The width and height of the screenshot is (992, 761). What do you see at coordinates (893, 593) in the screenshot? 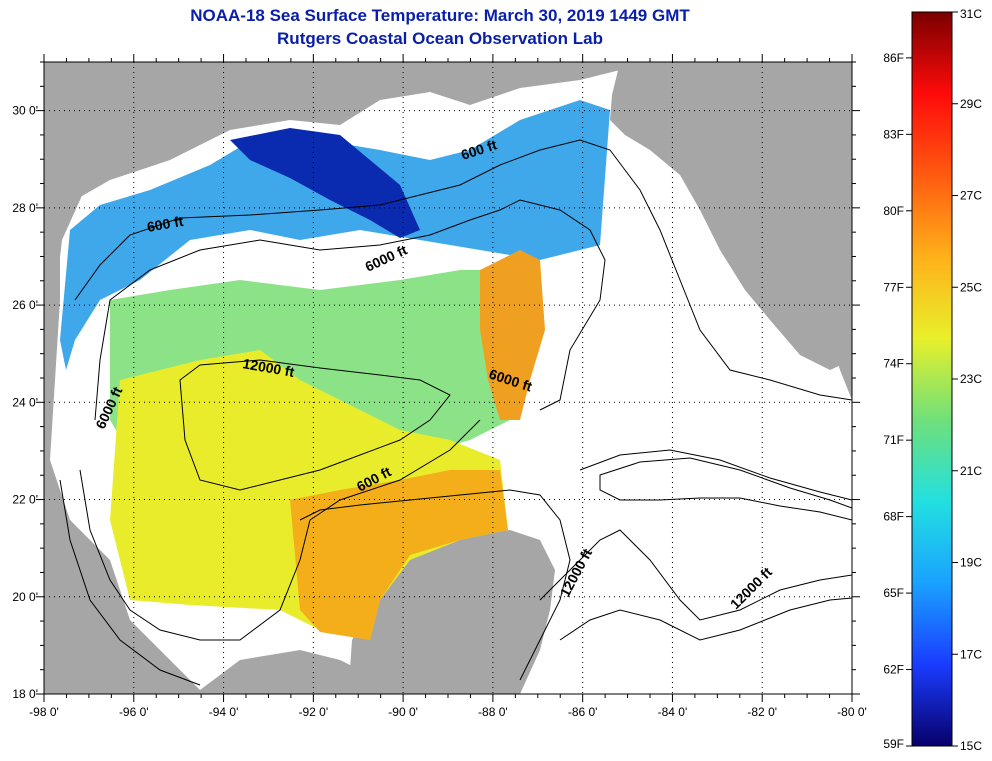
I see `colorbar-f-label: 65F` at bounding box center [893, 593].